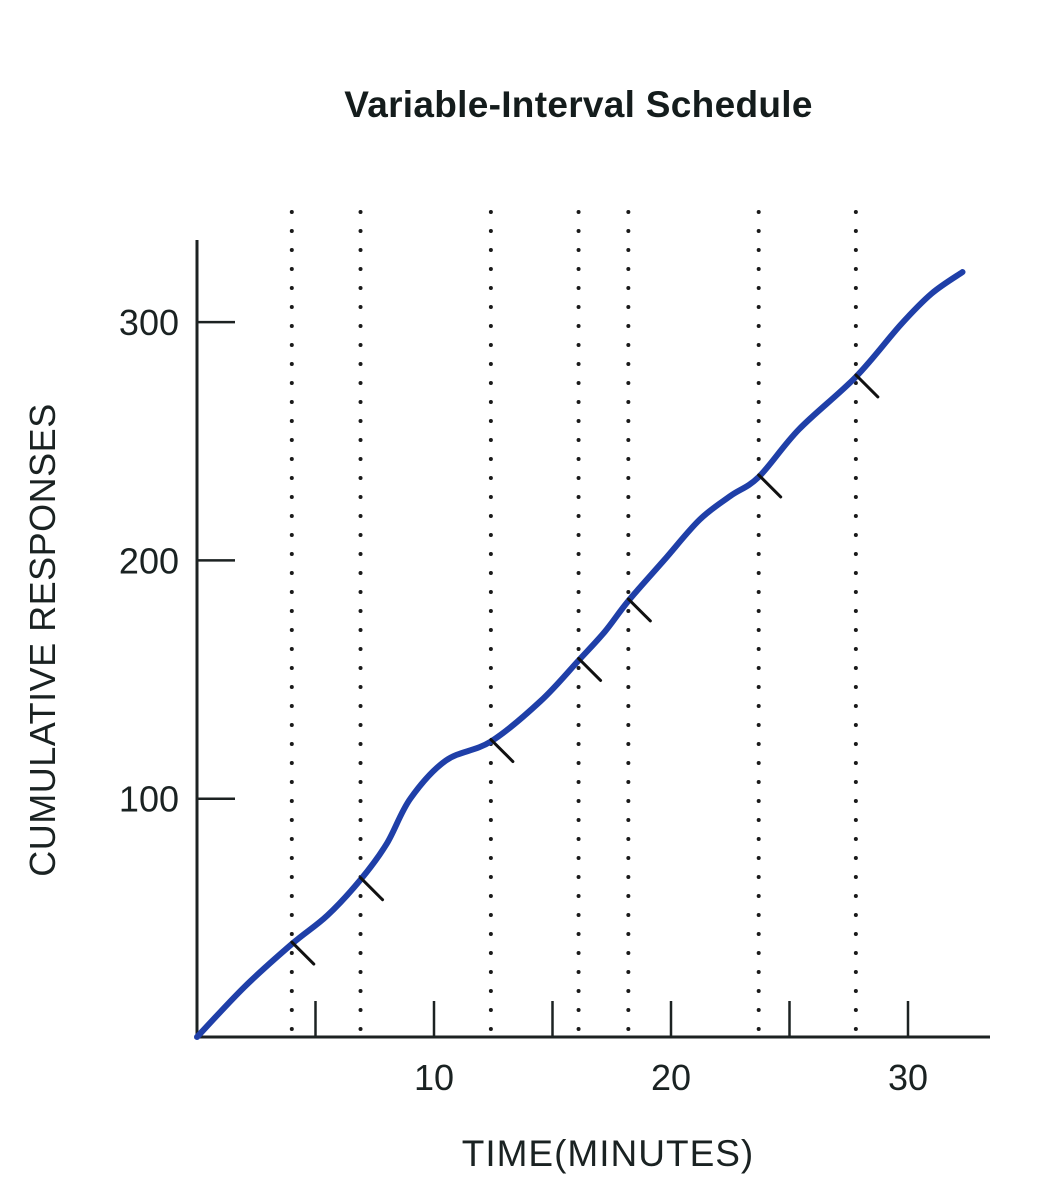 This screenshot has width=1057, height=1200. What do you see at coordinates (149, 322) in the screenshot?
I see `y-tick-label: 300` at bounding box center [149, 322].